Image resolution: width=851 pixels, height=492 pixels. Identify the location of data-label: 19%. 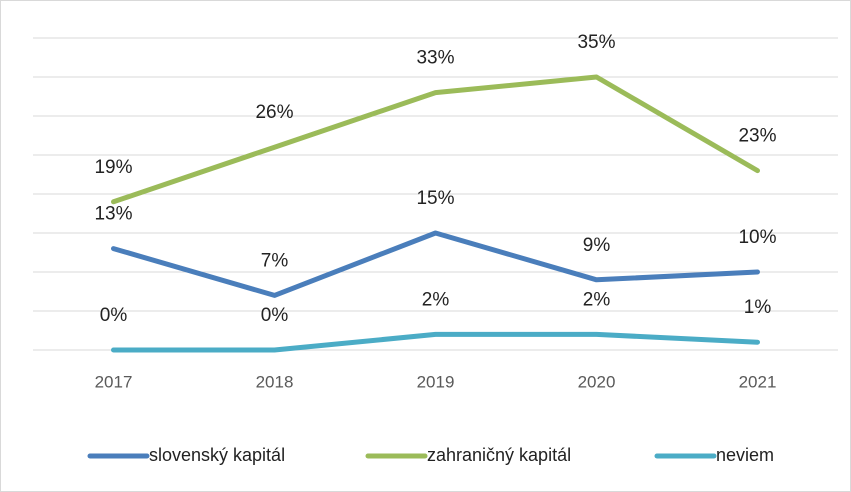
(113, 167).